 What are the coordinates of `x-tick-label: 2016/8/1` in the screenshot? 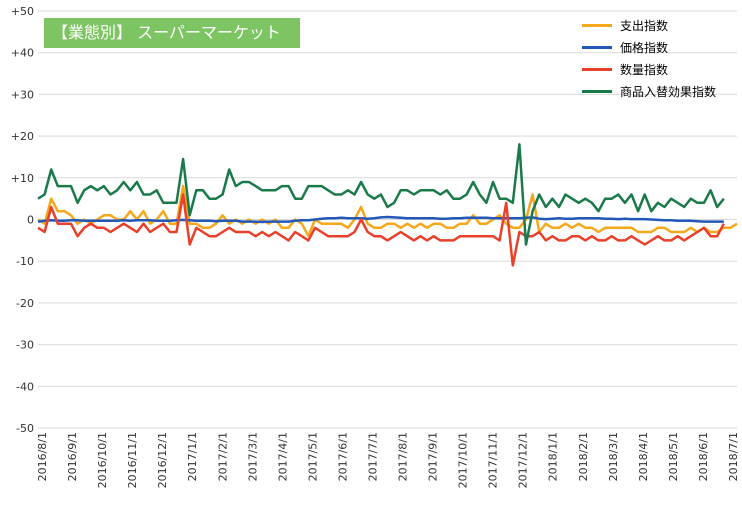 It's located at (42, 456).